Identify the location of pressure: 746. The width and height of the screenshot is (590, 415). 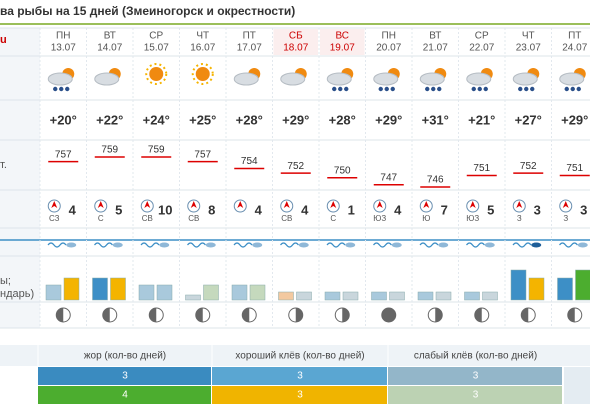
(435, 180).